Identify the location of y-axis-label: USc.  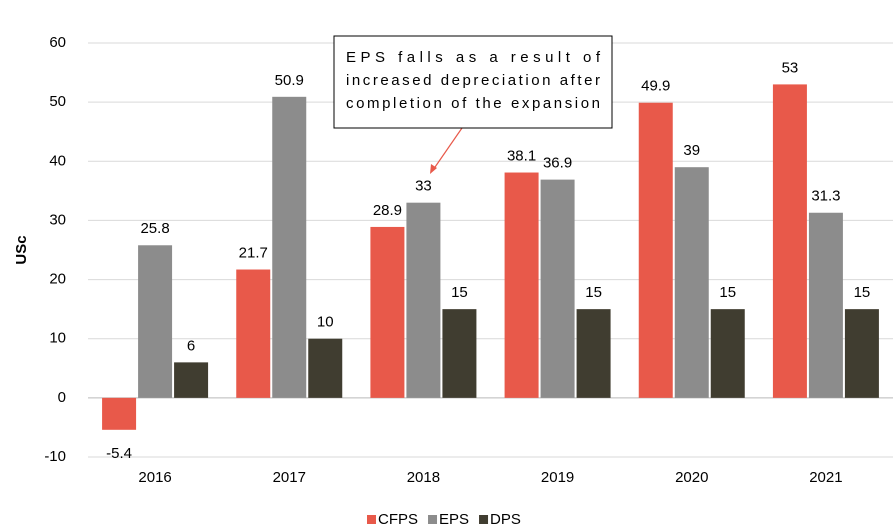
(21, 249).